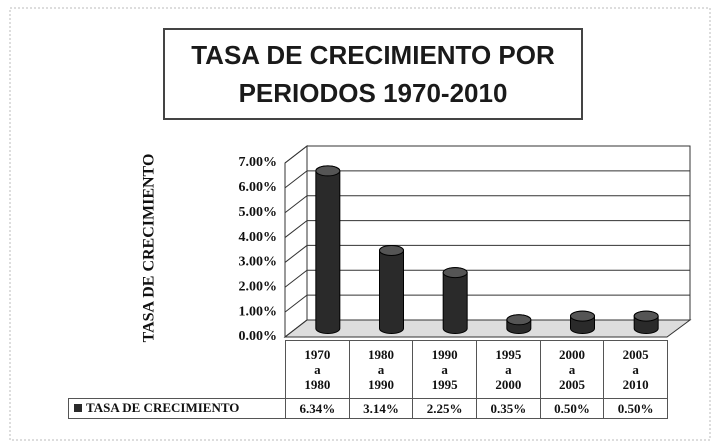  I want to click on side-wall, so click(296, 241).